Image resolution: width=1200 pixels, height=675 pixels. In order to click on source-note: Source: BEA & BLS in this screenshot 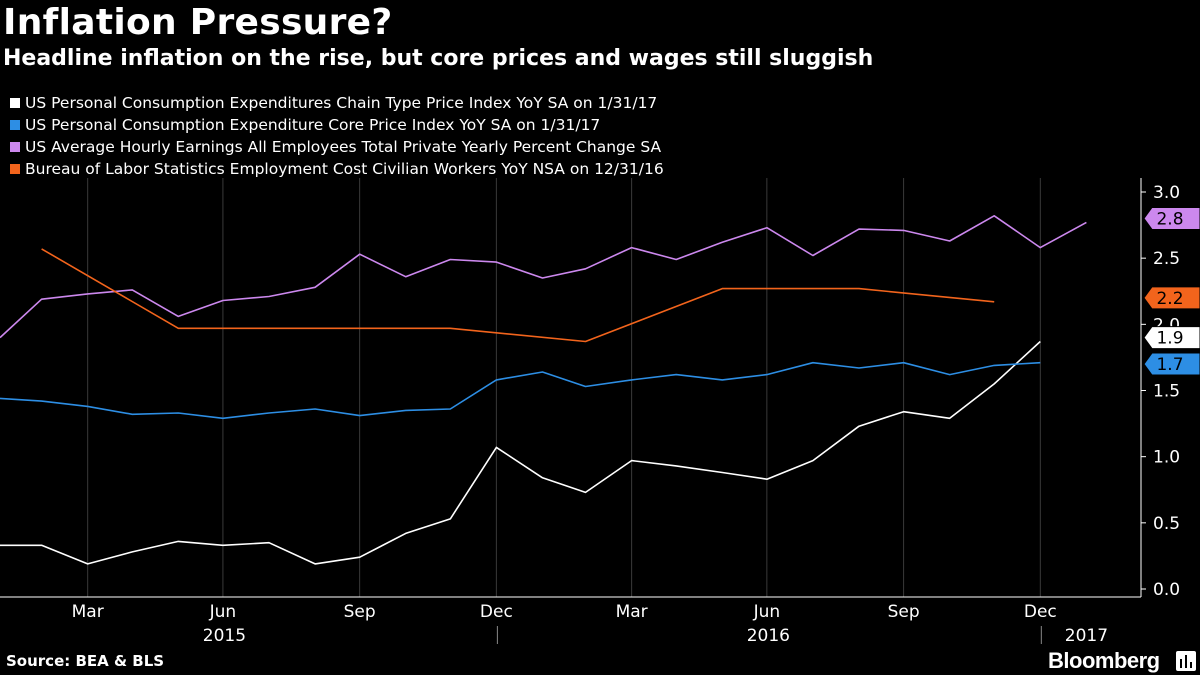, I will do `click(85, 661)`.